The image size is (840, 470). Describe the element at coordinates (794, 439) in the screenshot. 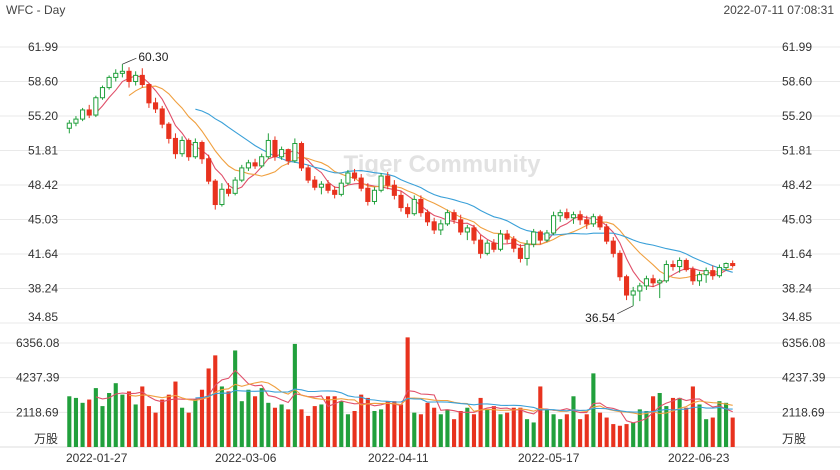

I see `volume-unit-label-right: 万股` at that location.